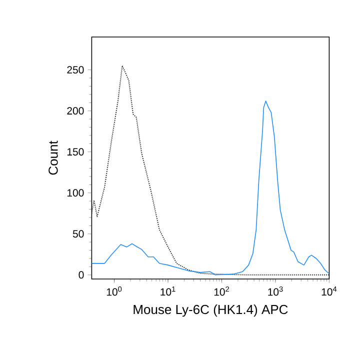 The image size is (350, 345). I want to click on y-axis-title: Count, so click(53, 157).